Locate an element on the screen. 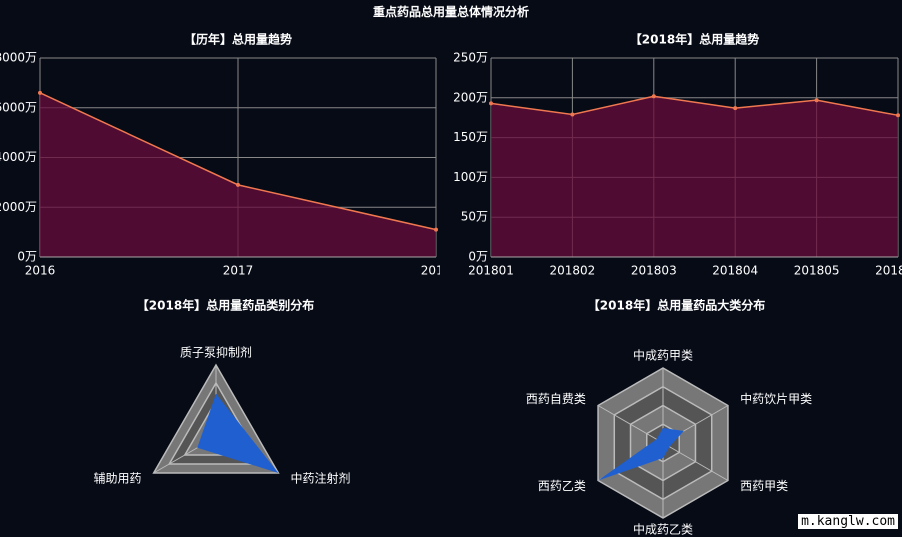 The image size is (902, 537). watermark: m.kanglw.com is located at coordinates (848, 521).